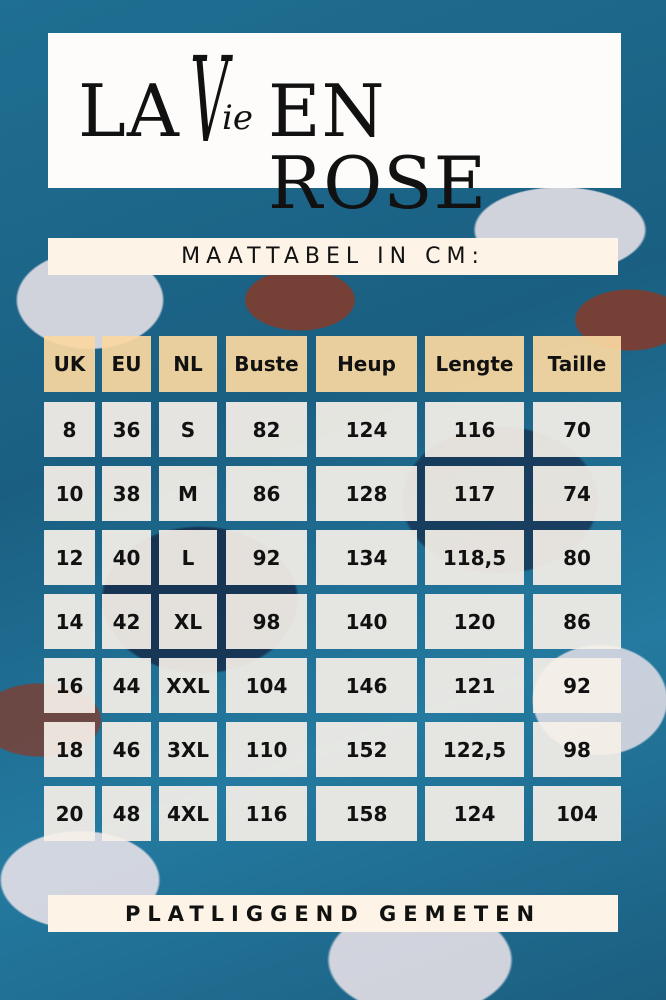  I want to click on table-cell: 36, so click(126, 429).